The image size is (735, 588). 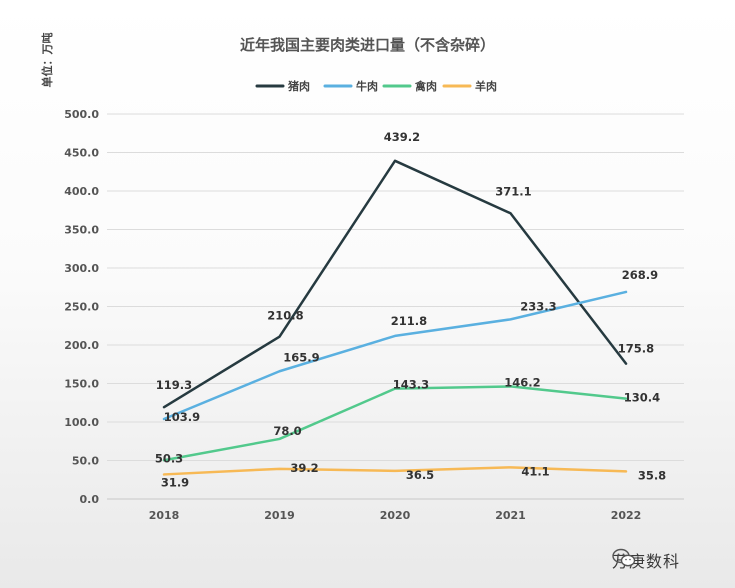 I want to click on data-label: 233.3, so click(x=538, y=306).